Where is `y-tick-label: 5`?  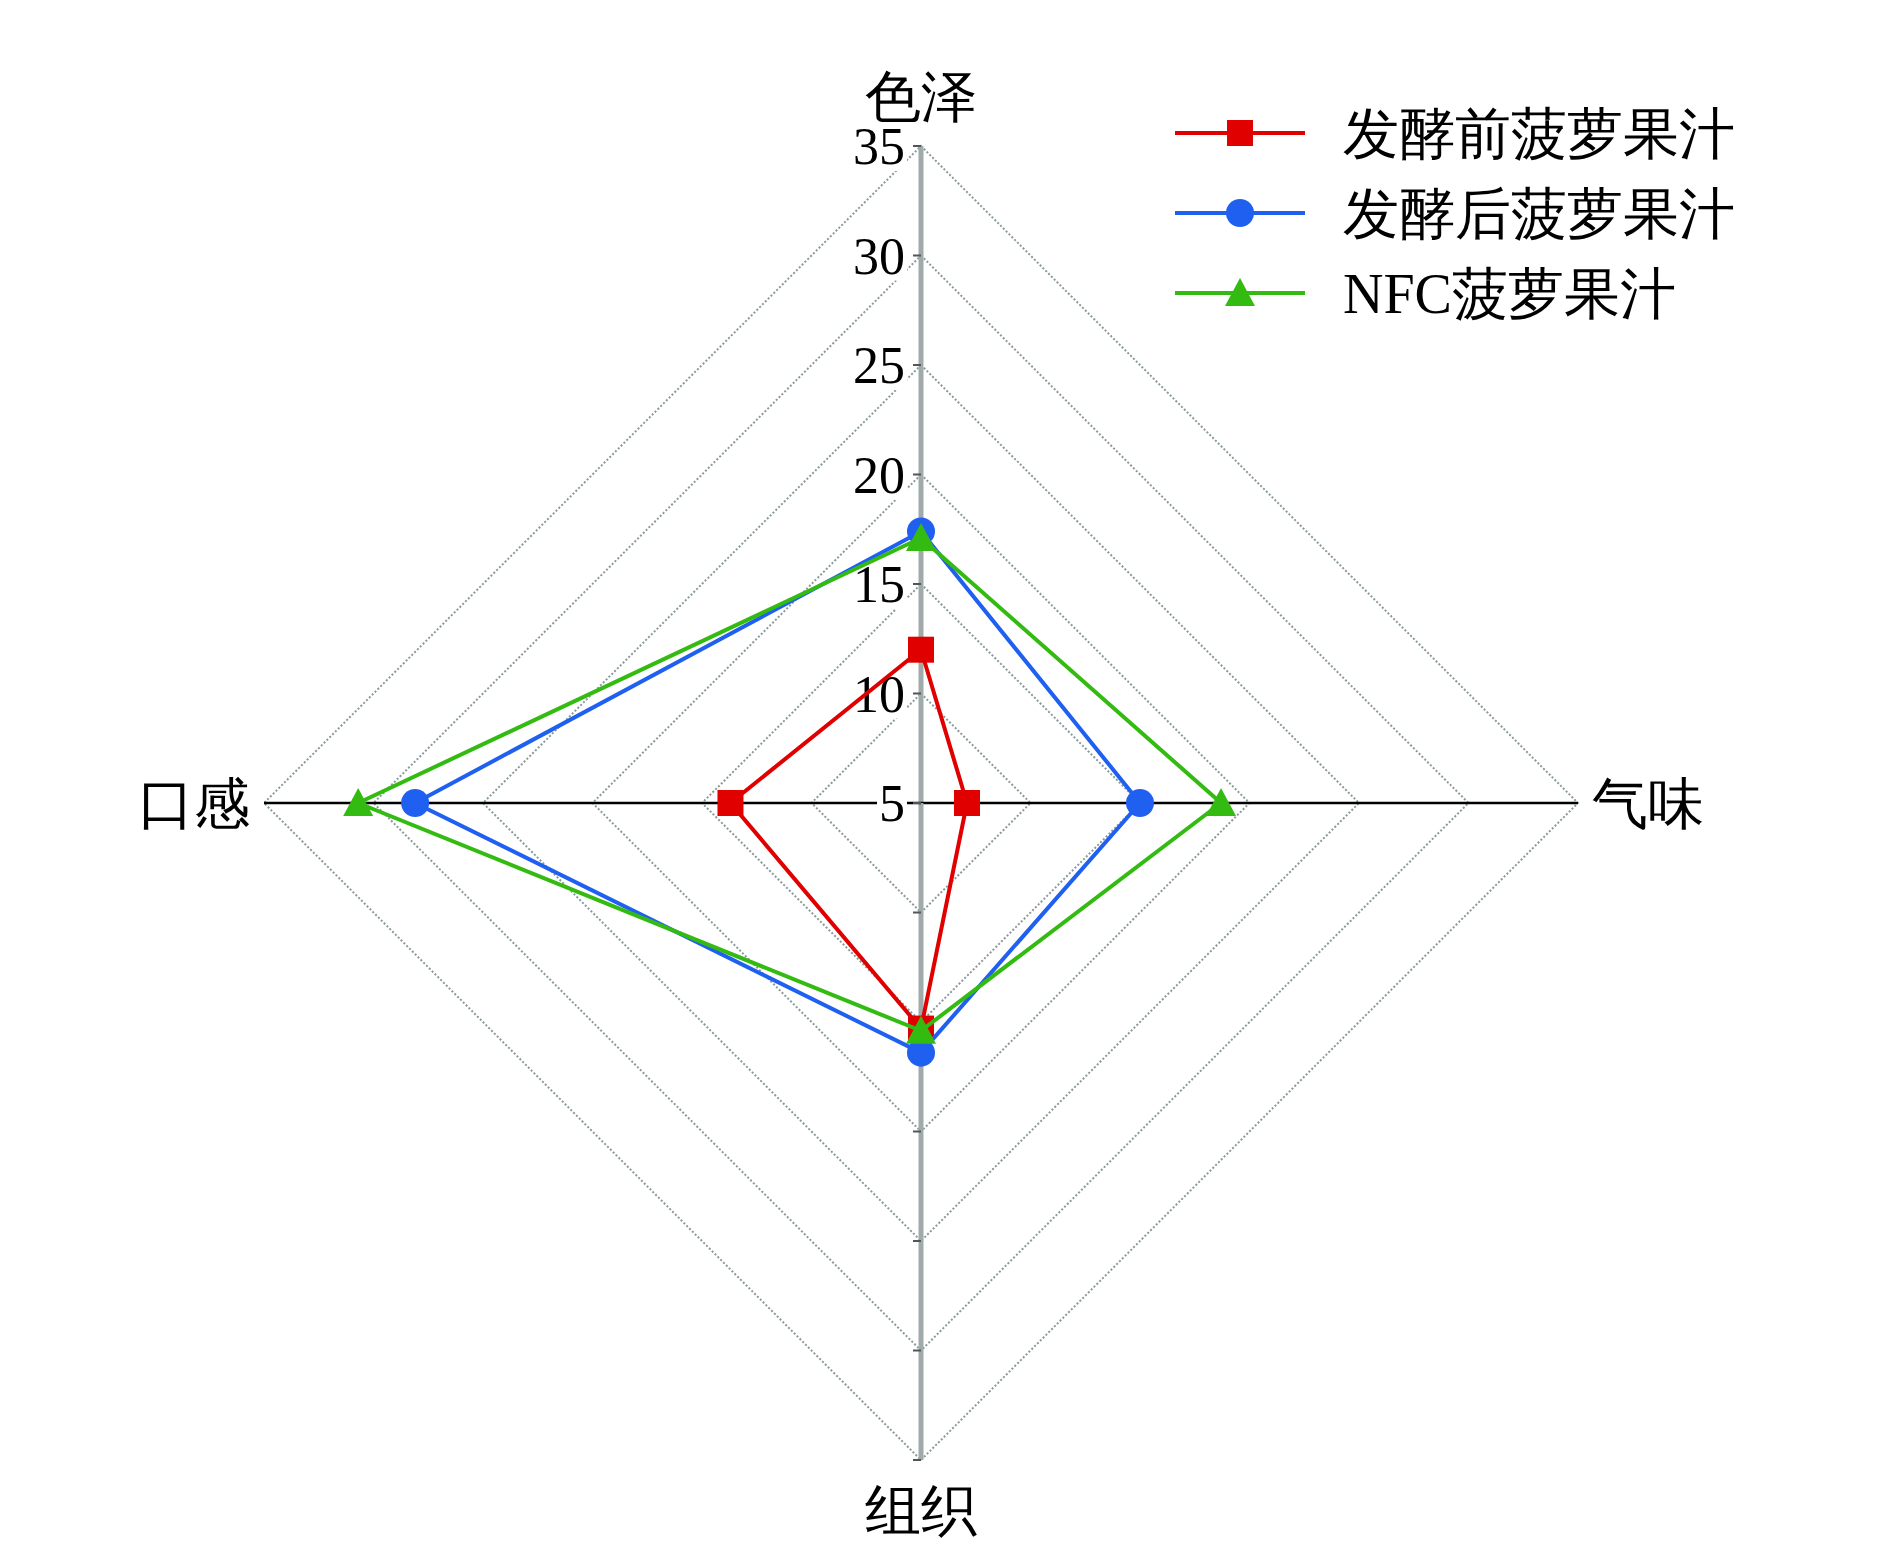
y-tick-label: 5 is located at coordinates (892, 803).